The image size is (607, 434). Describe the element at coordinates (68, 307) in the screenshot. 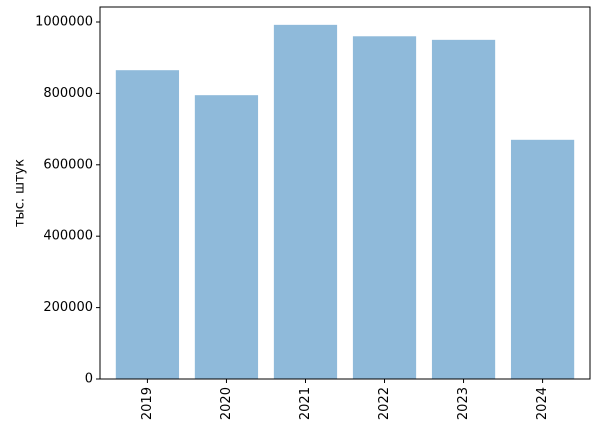

I see `y-tick-label: 200000` at that location.